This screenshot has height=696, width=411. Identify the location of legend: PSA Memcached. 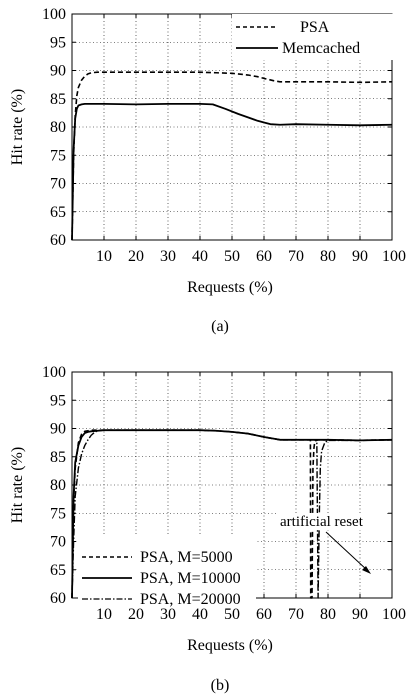
(315, 37).